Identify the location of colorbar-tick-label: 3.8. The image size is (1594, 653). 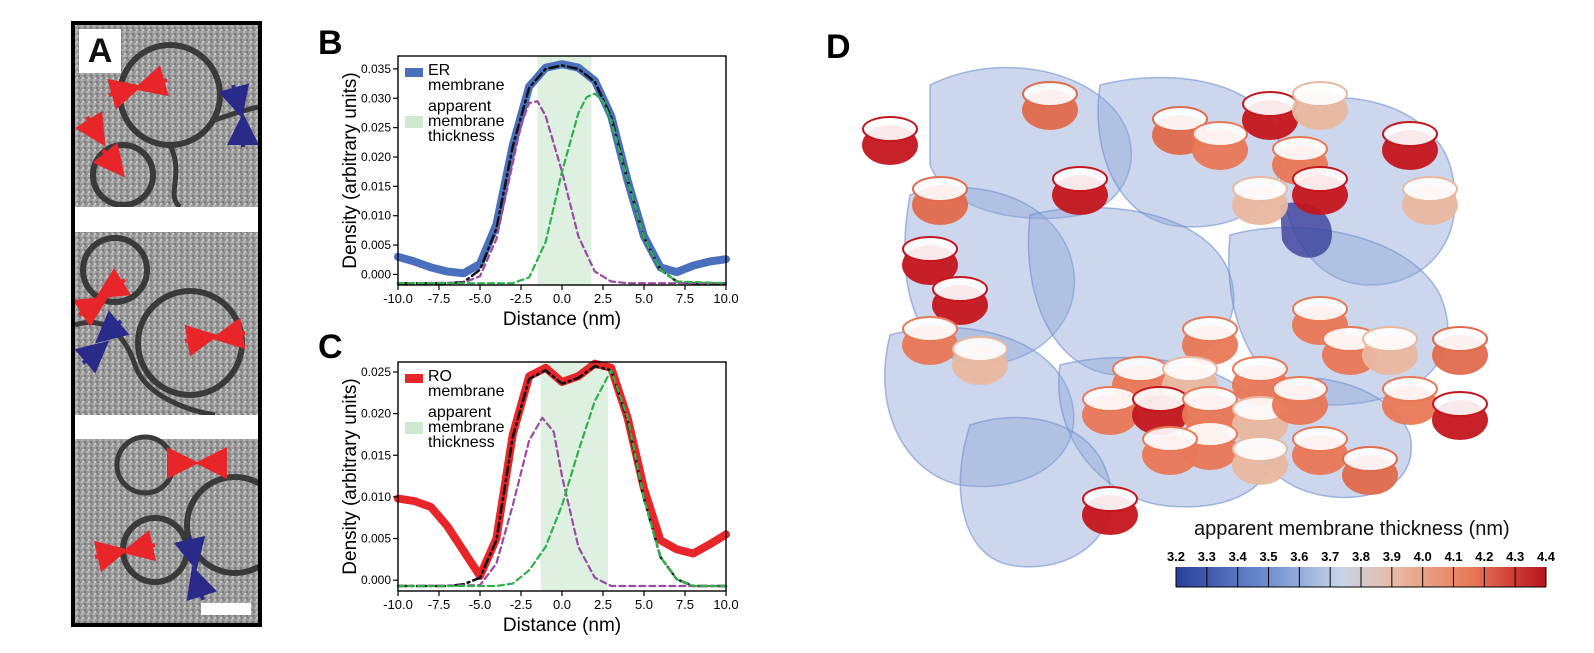
(1361, 556).